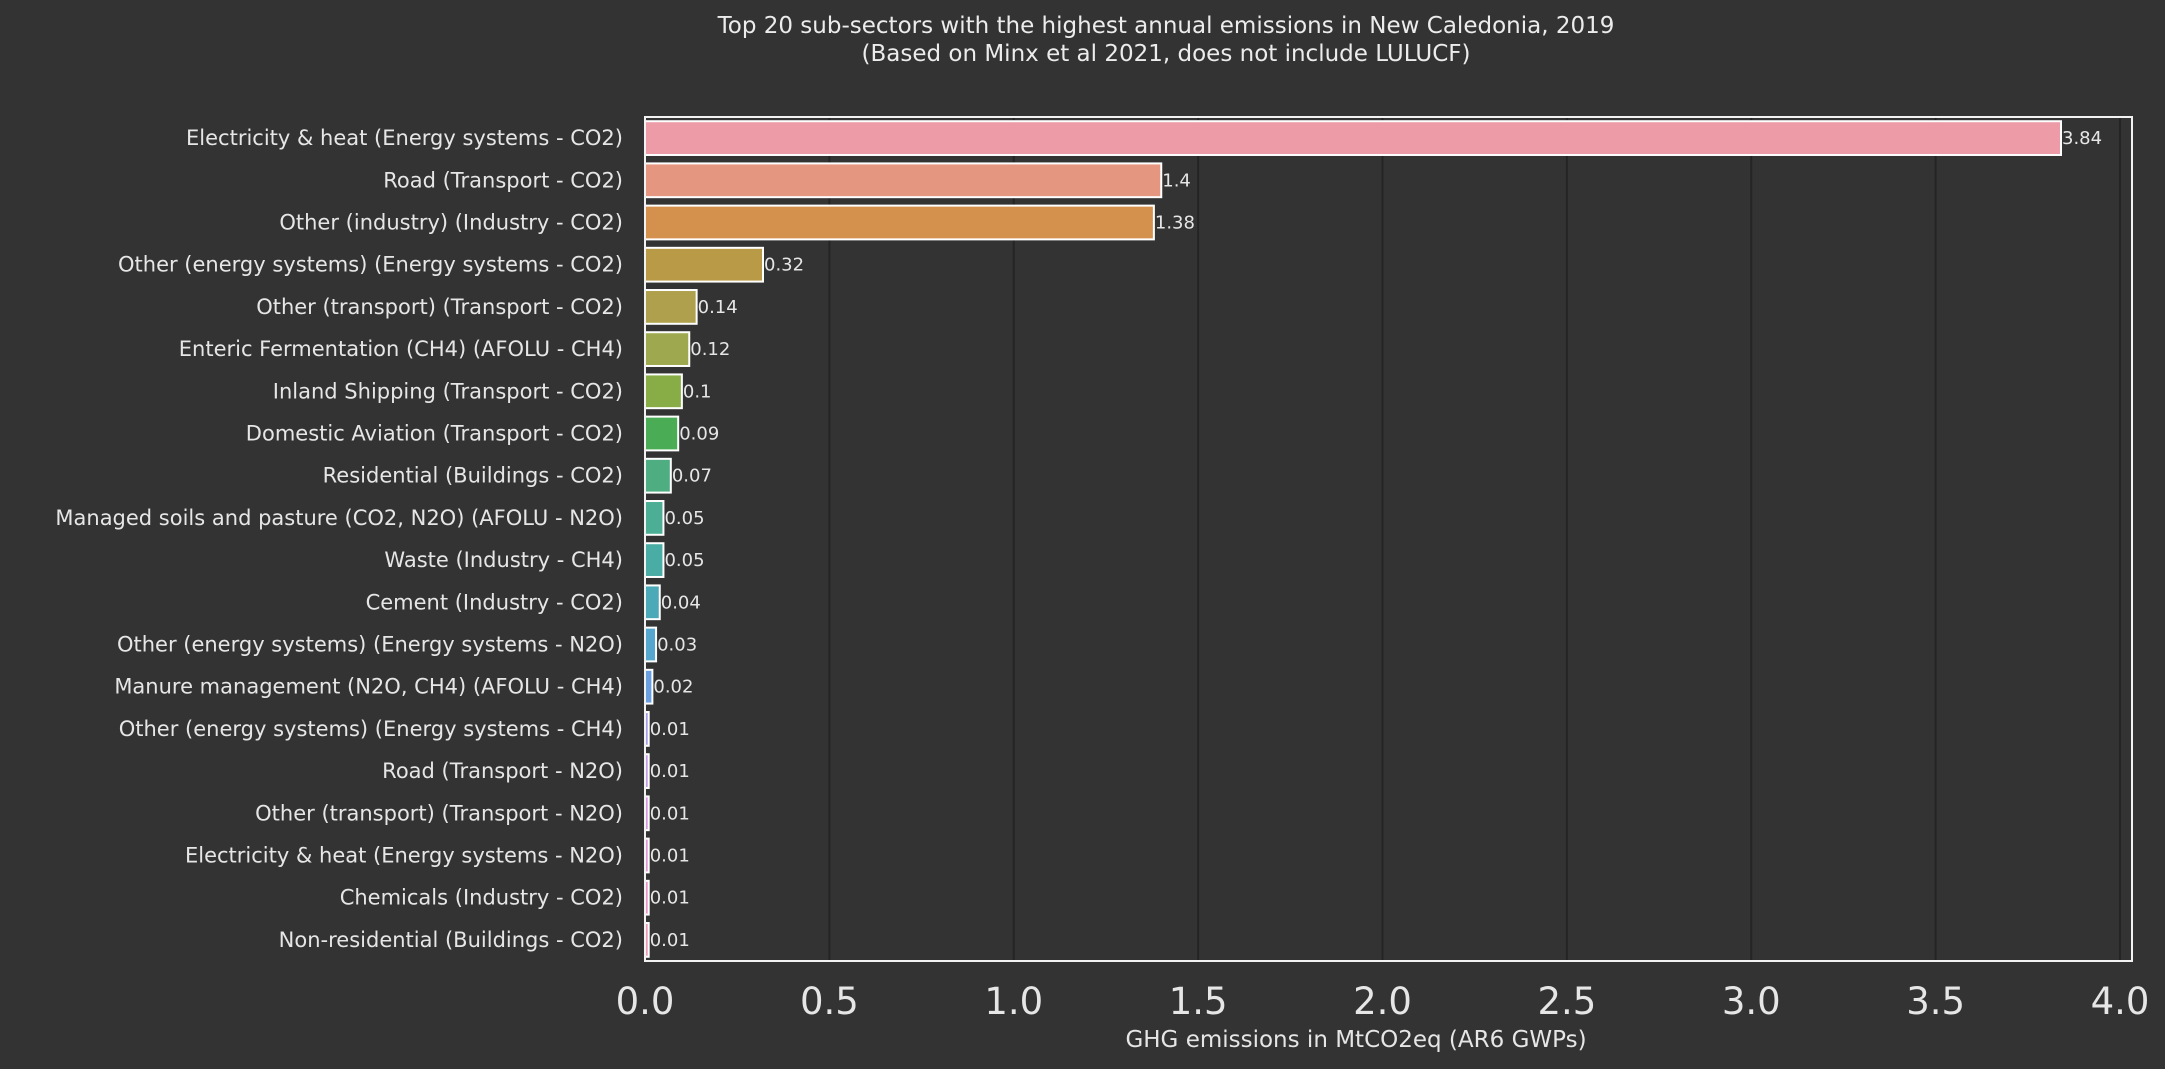 This screenshot has height=1069, width=2165. Describe the element at coordinates (494, 602) in the screenshot. I see `category-label: Cement (Industry - CO2)` at that location.